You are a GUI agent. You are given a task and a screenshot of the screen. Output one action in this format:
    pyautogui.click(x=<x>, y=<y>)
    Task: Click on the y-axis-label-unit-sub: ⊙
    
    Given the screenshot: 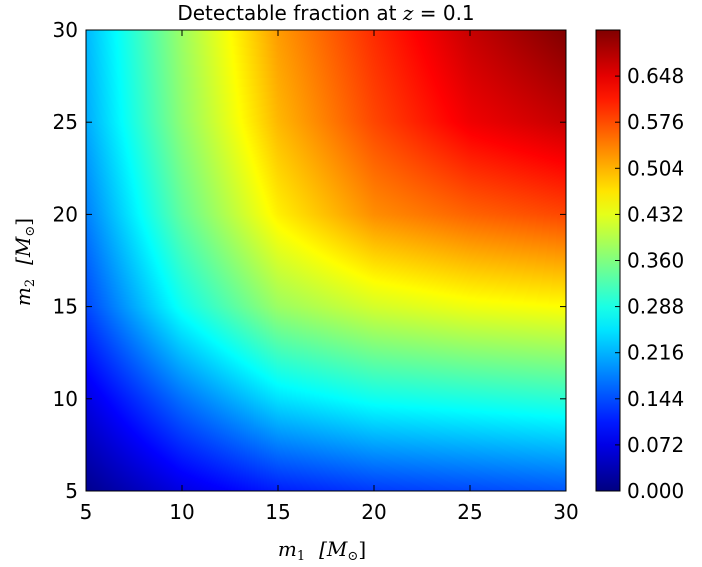 What is the action you would take?
    pyautogui.click(x=30, y=231)
    